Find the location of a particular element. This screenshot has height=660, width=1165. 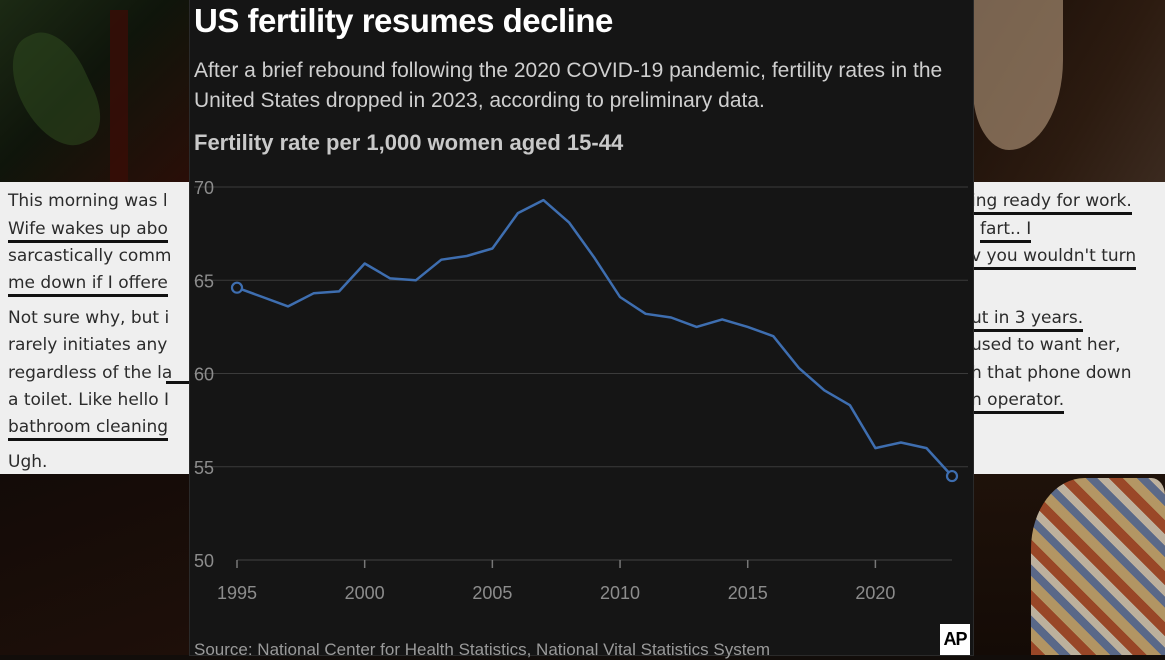

x-tick-label: 2020 is located at coordinates (875, 593).